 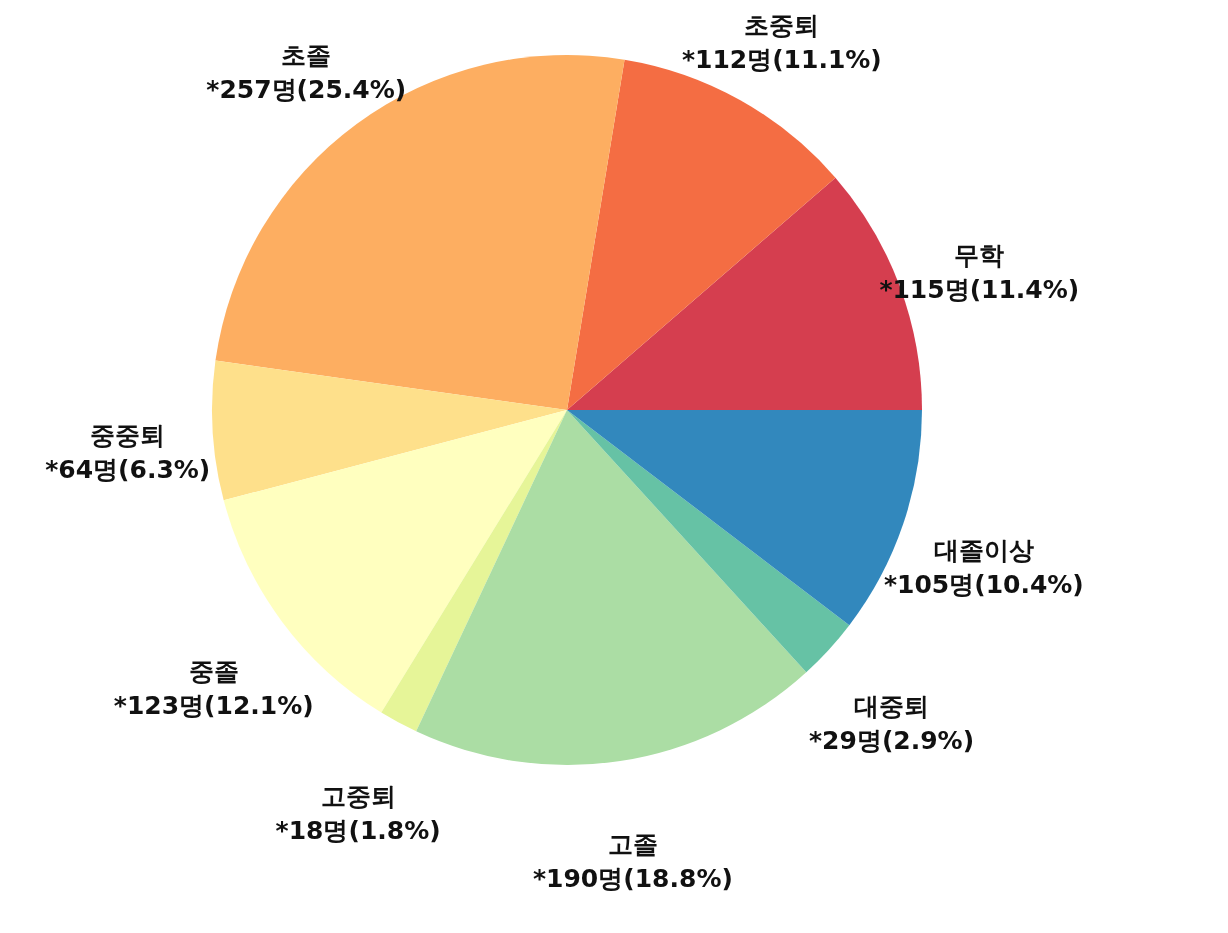 What do you see at coordinates (892, 741) in the screenshot?
I see `data-label: *29명(2.9%)` at bounding box center [892, 741].